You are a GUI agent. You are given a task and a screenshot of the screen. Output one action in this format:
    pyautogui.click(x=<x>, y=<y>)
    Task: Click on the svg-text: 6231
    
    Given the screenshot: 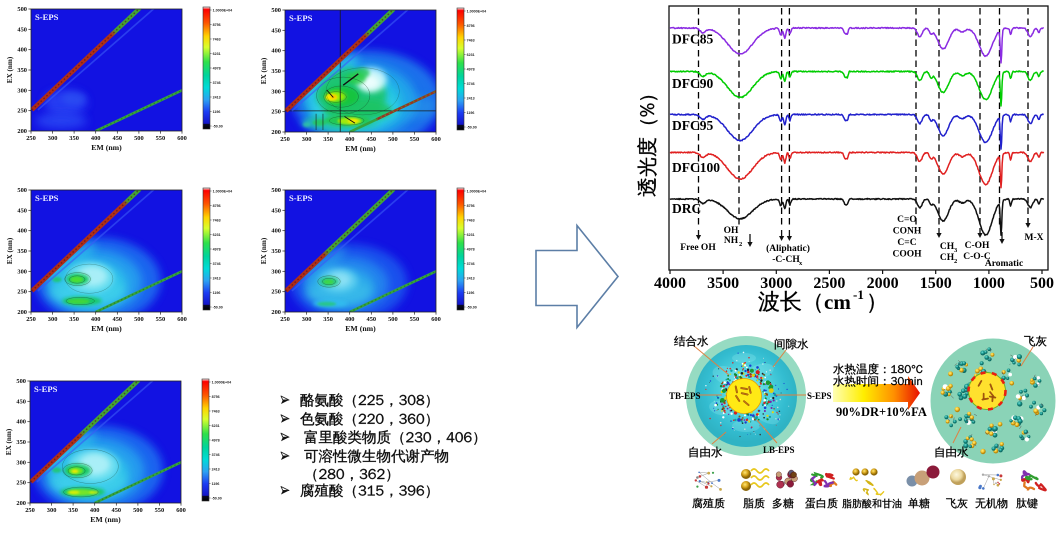 What is the action you would take?
    pyautogui.click(x=217, y=235)
    